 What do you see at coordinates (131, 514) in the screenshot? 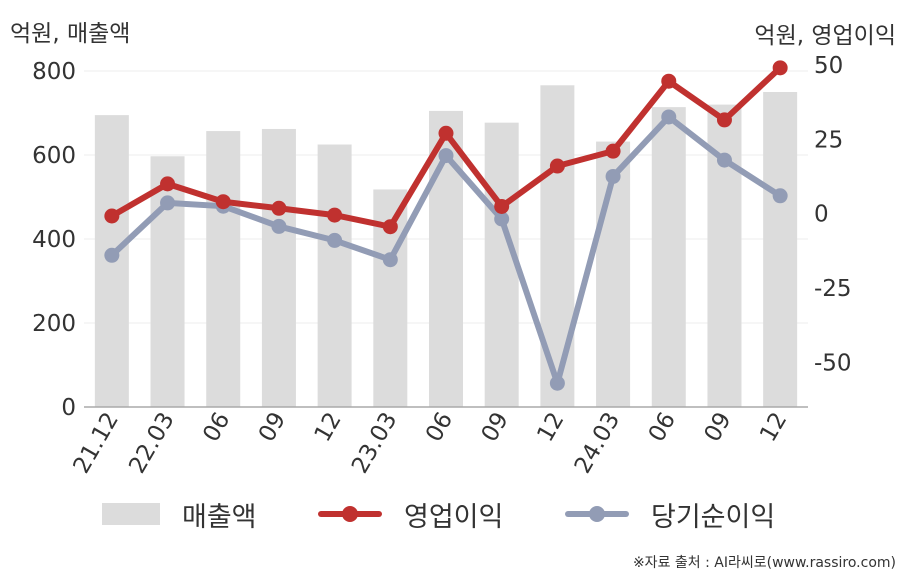
I see `legend-revenue-swatch` at bounding box center [131, 514].